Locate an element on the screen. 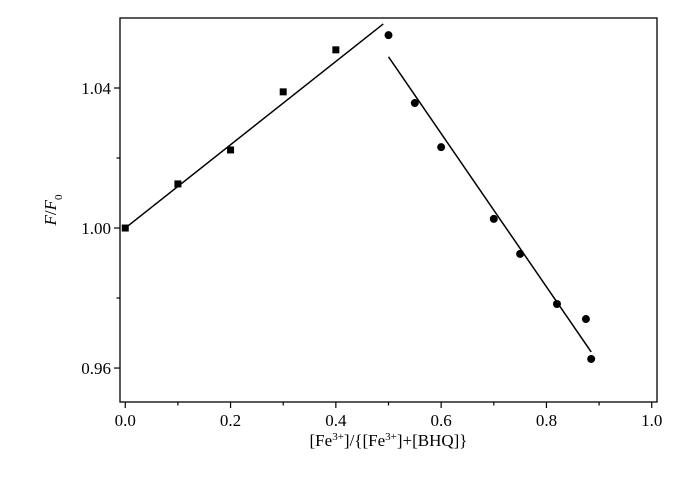 This screenshot has width=700, height=481. x-axis-label-part: [Fe is located at coordinates (321, 440).